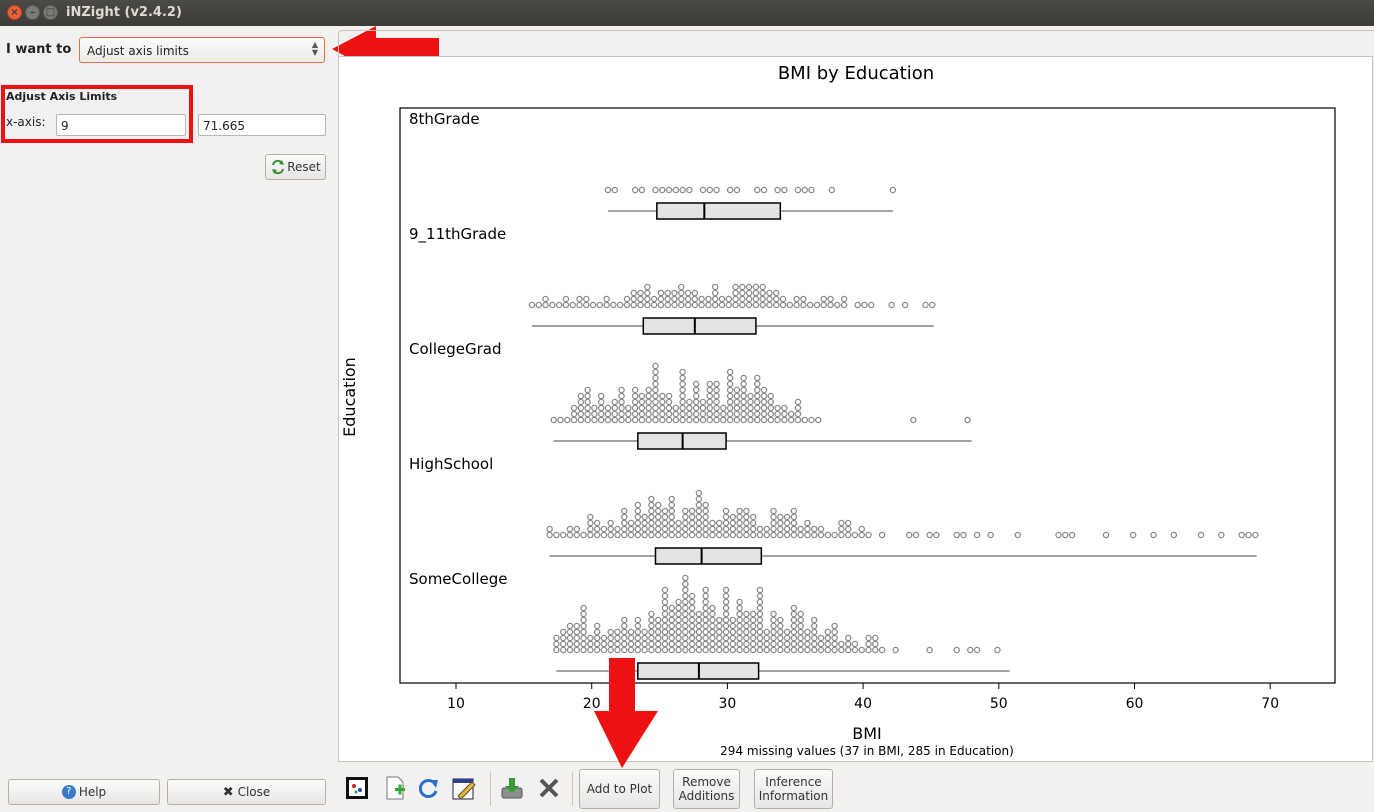 The width and height of the screenshot is (1374, 812). What do you see at coordinates (512, 788) in the screenshot?
I see `save-icon` at bounding box center [512, 788].